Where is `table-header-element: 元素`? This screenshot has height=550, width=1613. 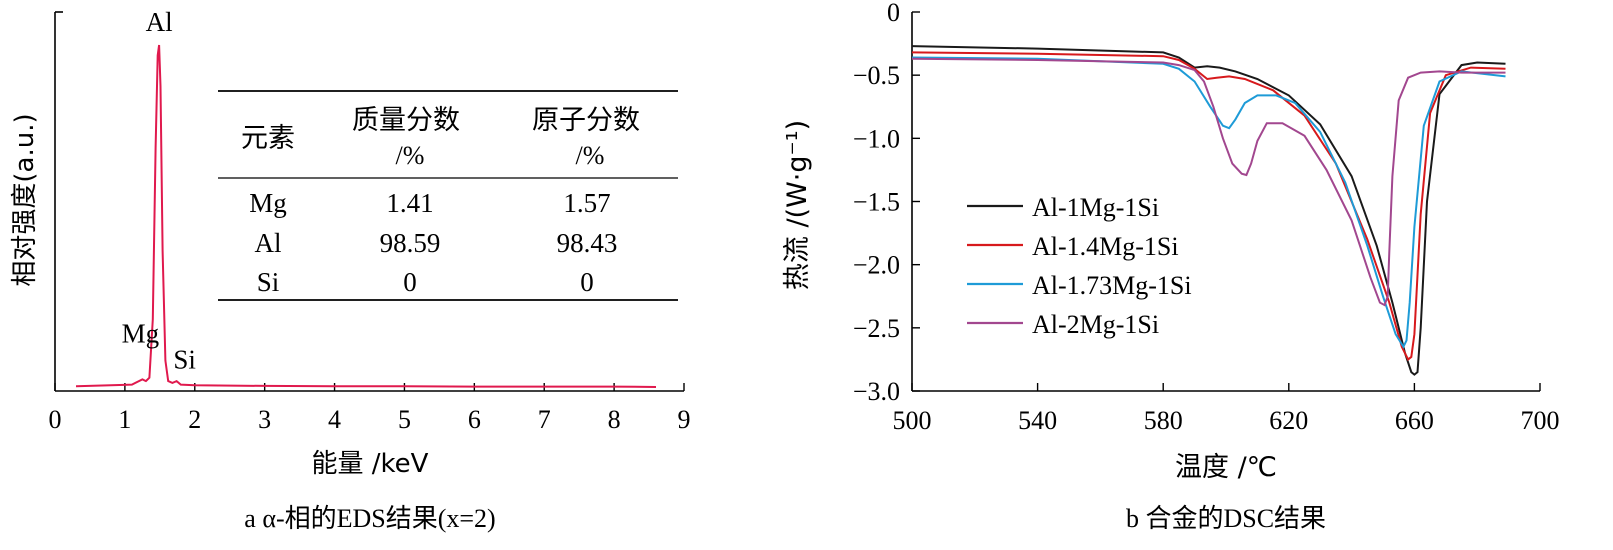 table-header-element: 元素 is located at coordinates (268, 138).